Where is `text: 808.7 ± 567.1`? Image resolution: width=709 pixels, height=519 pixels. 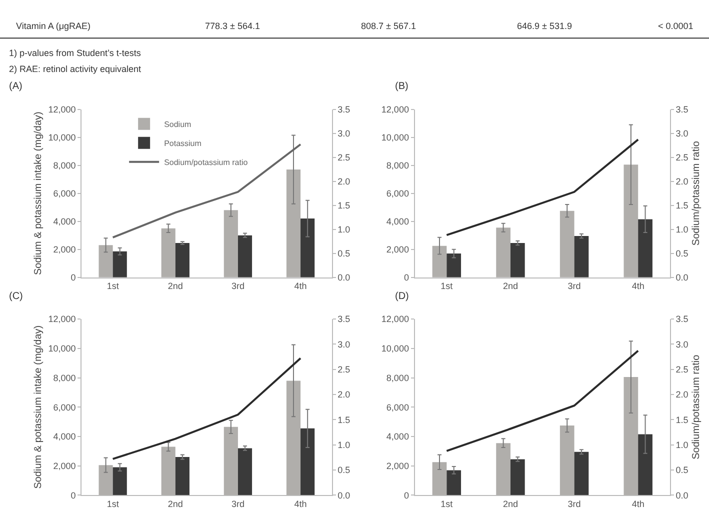
text: 808.7 ± 567.1 is located at coordinates (388, 26).